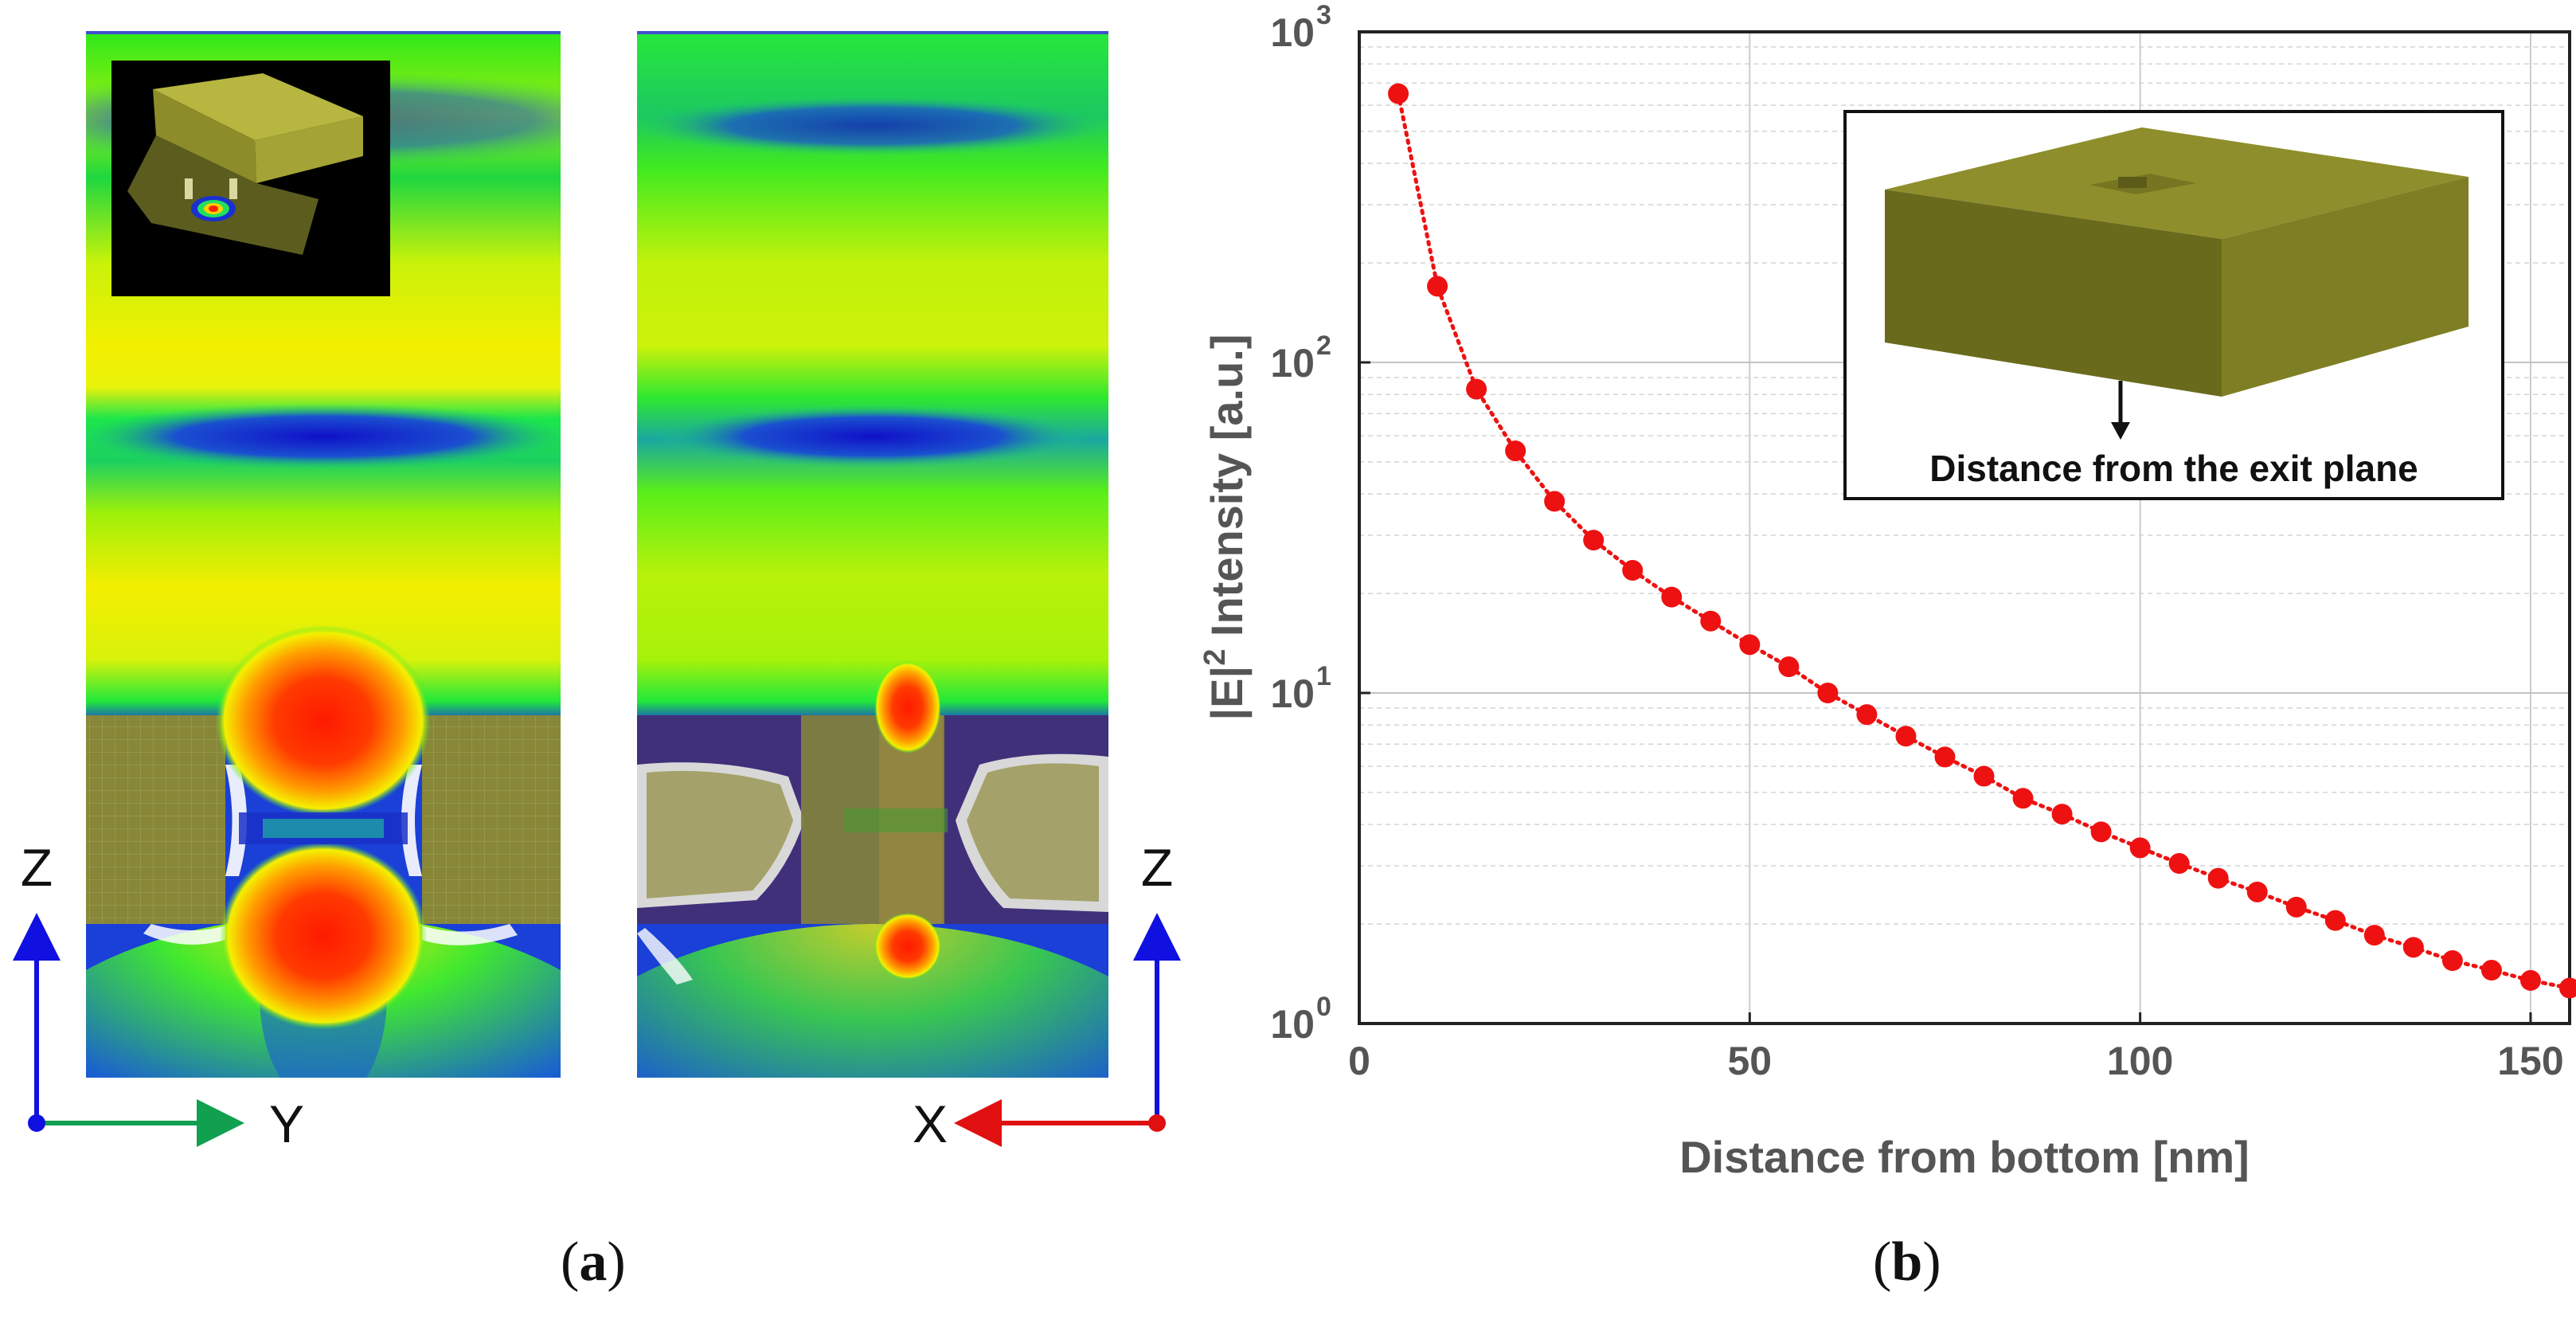  I want to click on x-ticks: 0 50 100 150, so click(1956, 1047).